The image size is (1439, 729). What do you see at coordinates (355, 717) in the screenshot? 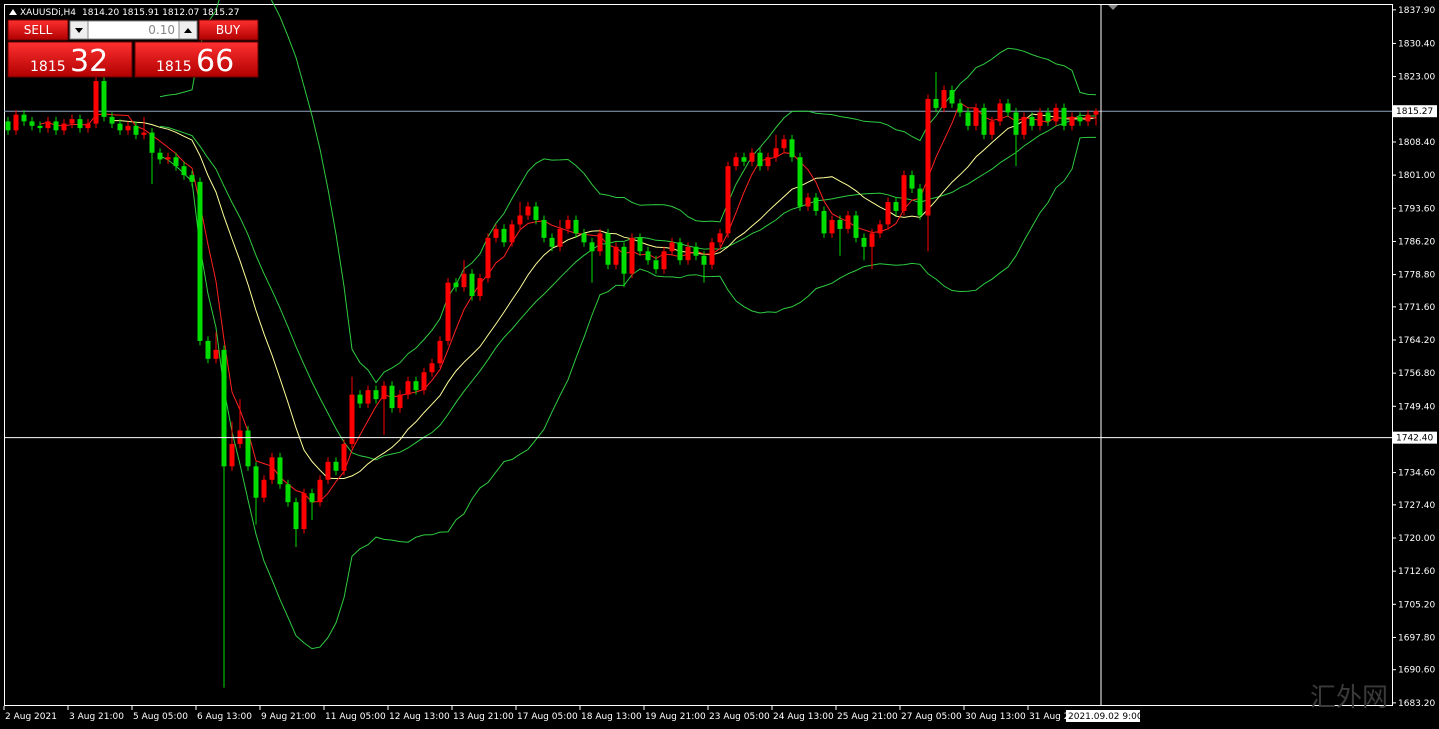
I see `x-tick-label: 11 Aug 05:00` at bounding box center [355, 717].